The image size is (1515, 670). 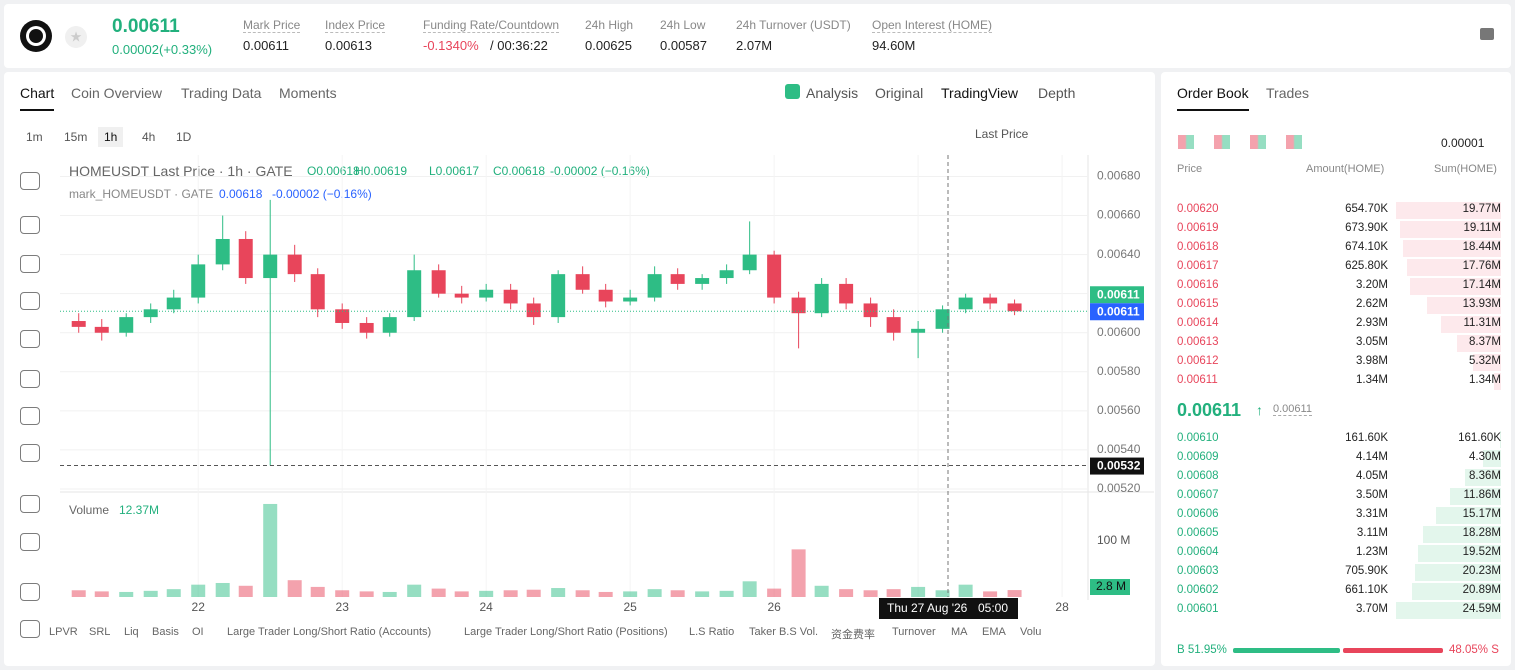 What do you see at coordinates (1118, 311) in the screenshot?
I see `price-label: 0.00611` at bounding box center [1118, 311].